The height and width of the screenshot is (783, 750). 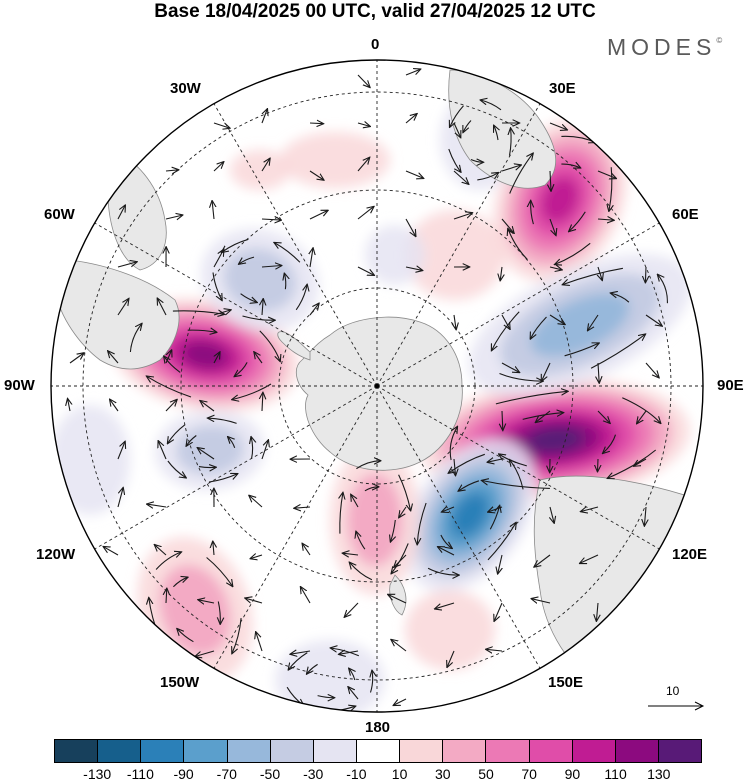 I want to click on colorbar-tick-label: 70, so click(x=529, y=774).